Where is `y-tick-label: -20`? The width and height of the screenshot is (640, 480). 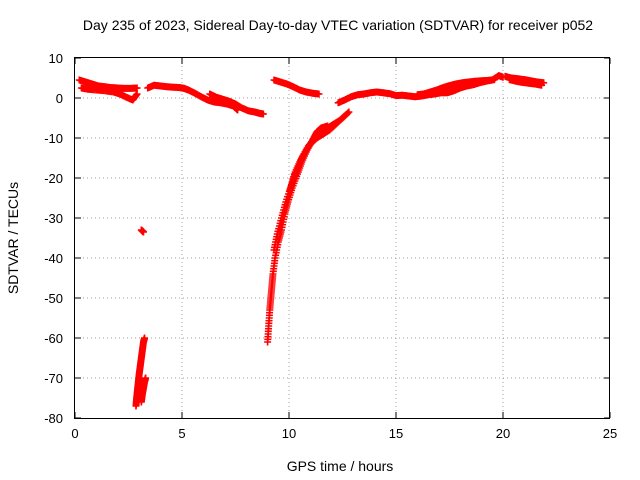 y-tick-label: -20 is located at coordinates (53, 178).